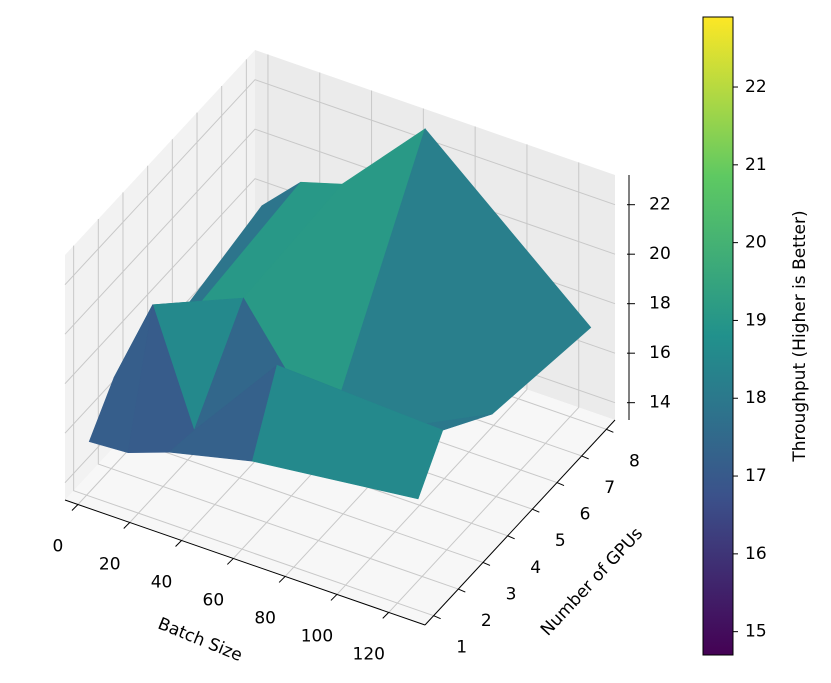 This screenshot has height=683, width=831. Describe the element at coordinates (756, 243) in the screenshot. I see `colorbar-tick-label: 20` at that location.